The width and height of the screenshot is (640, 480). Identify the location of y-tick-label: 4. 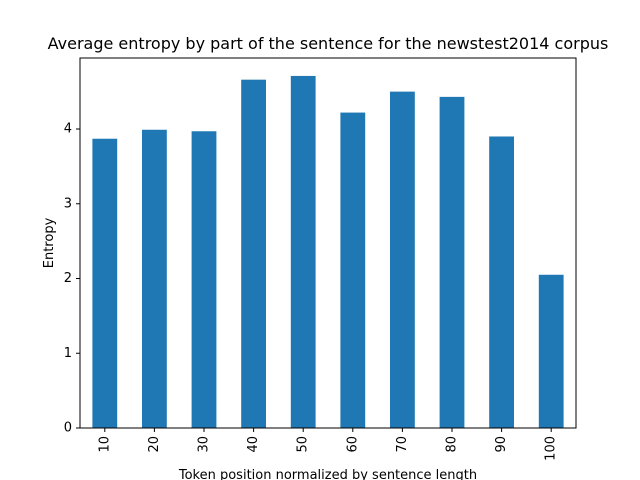
(68, 129).